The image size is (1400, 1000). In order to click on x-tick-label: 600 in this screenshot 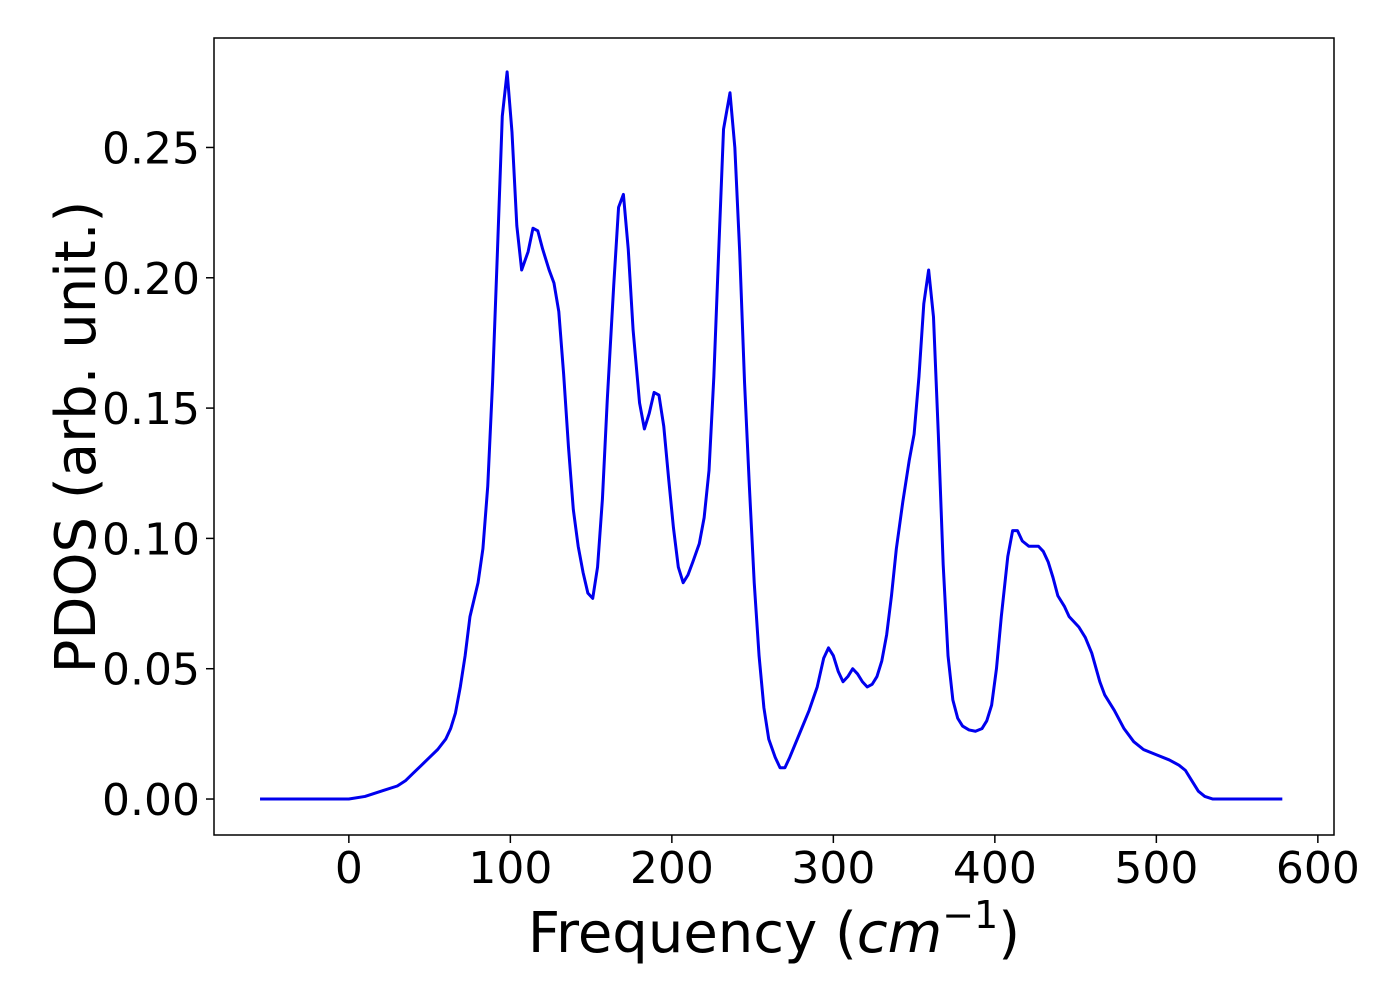, I will do `click(1318, 868)`.